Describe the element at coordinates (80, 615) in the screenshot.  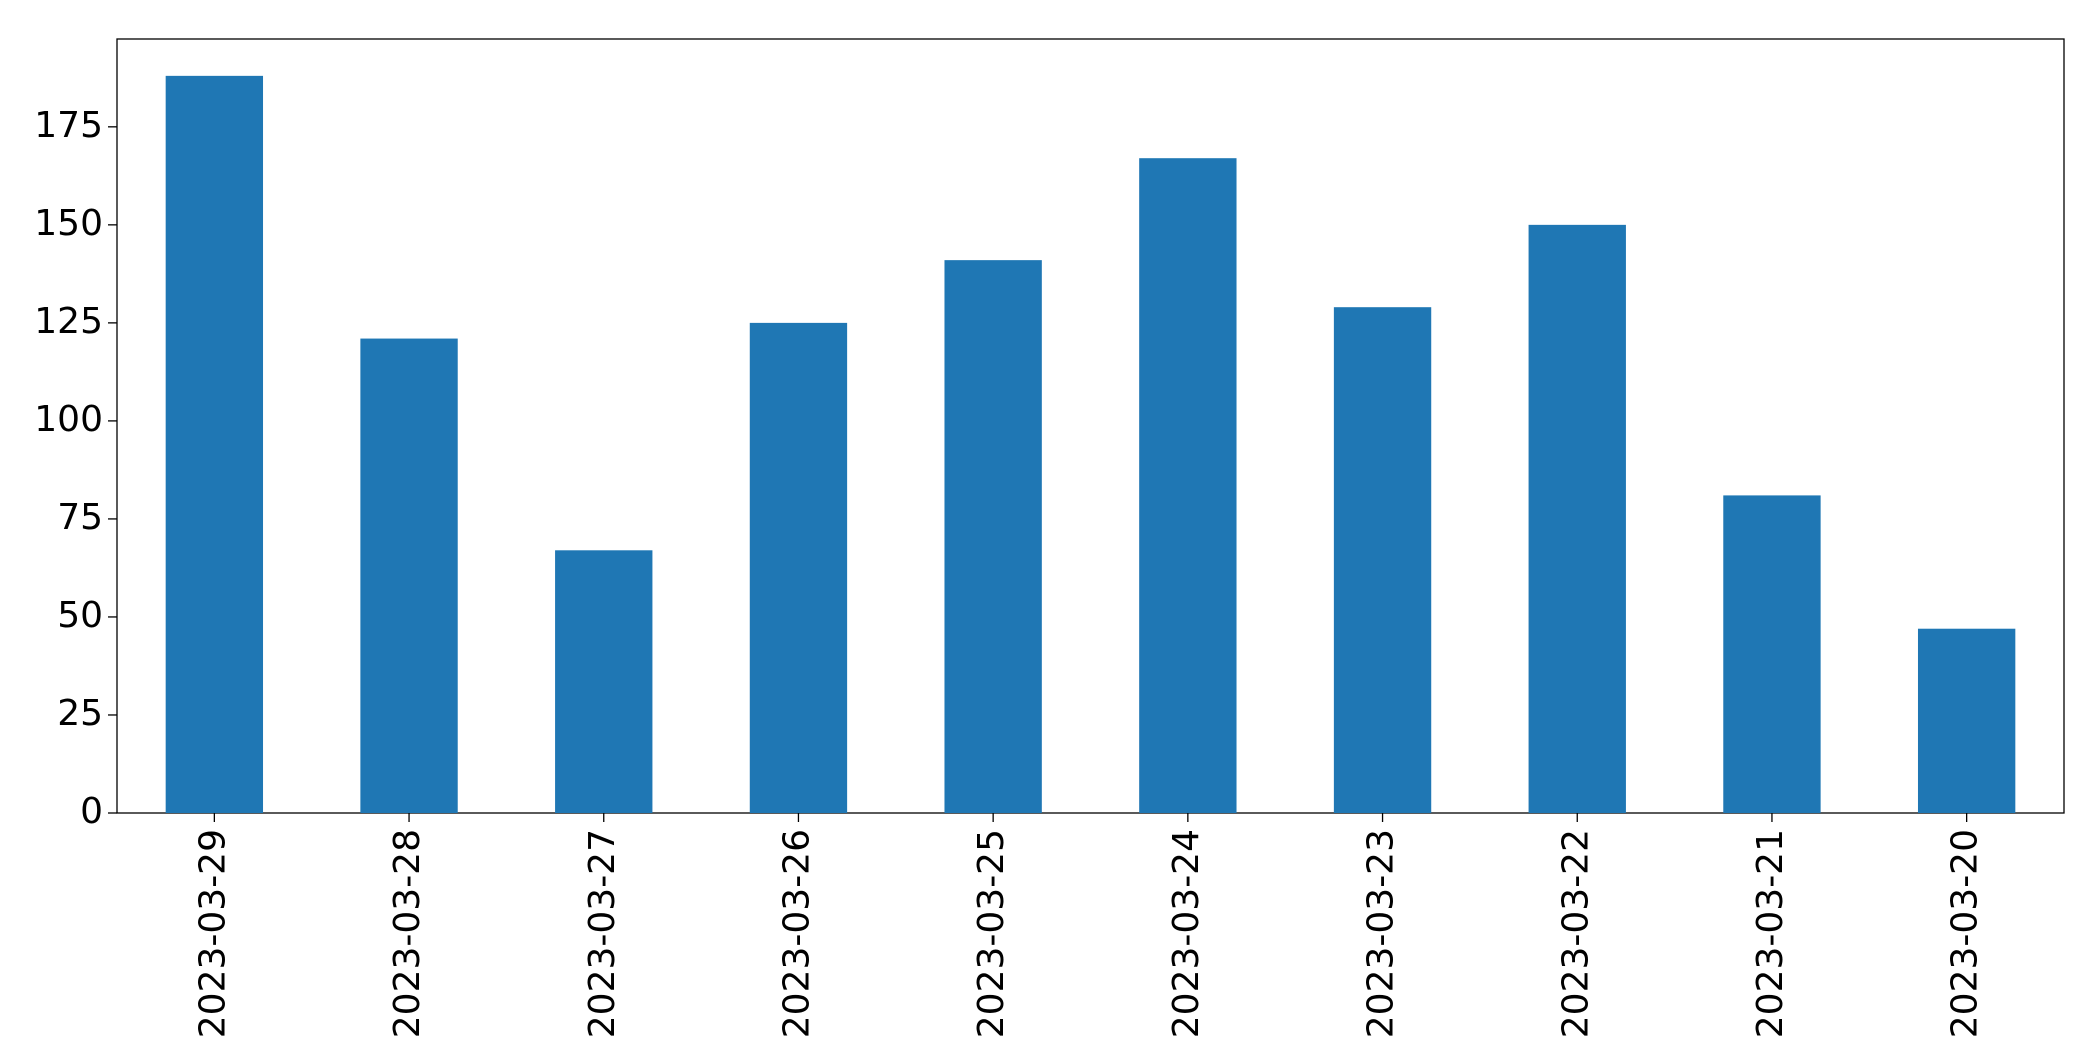
I see `y-tick-label: 50` at that location.